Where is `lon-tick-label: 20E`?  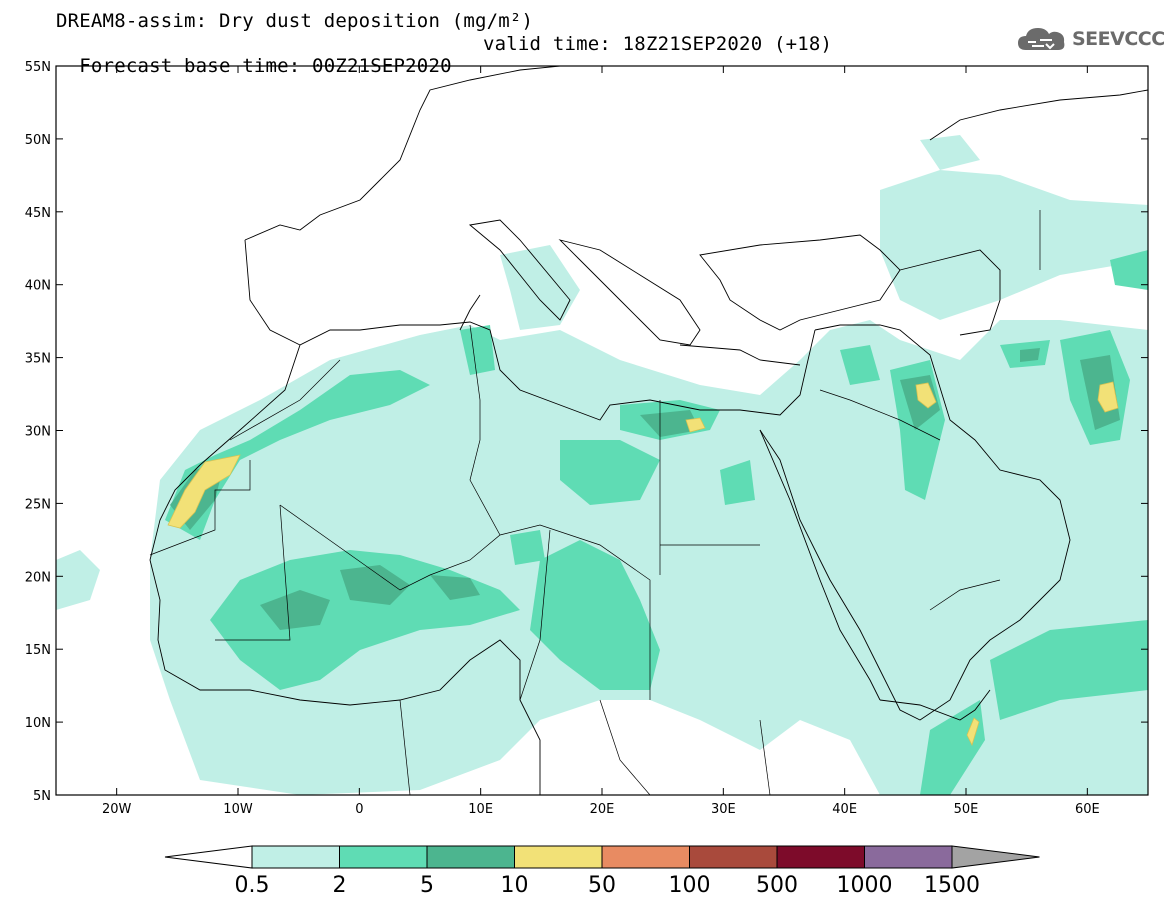 lon-tick-label: 20E is located at coordinates (602, 809).